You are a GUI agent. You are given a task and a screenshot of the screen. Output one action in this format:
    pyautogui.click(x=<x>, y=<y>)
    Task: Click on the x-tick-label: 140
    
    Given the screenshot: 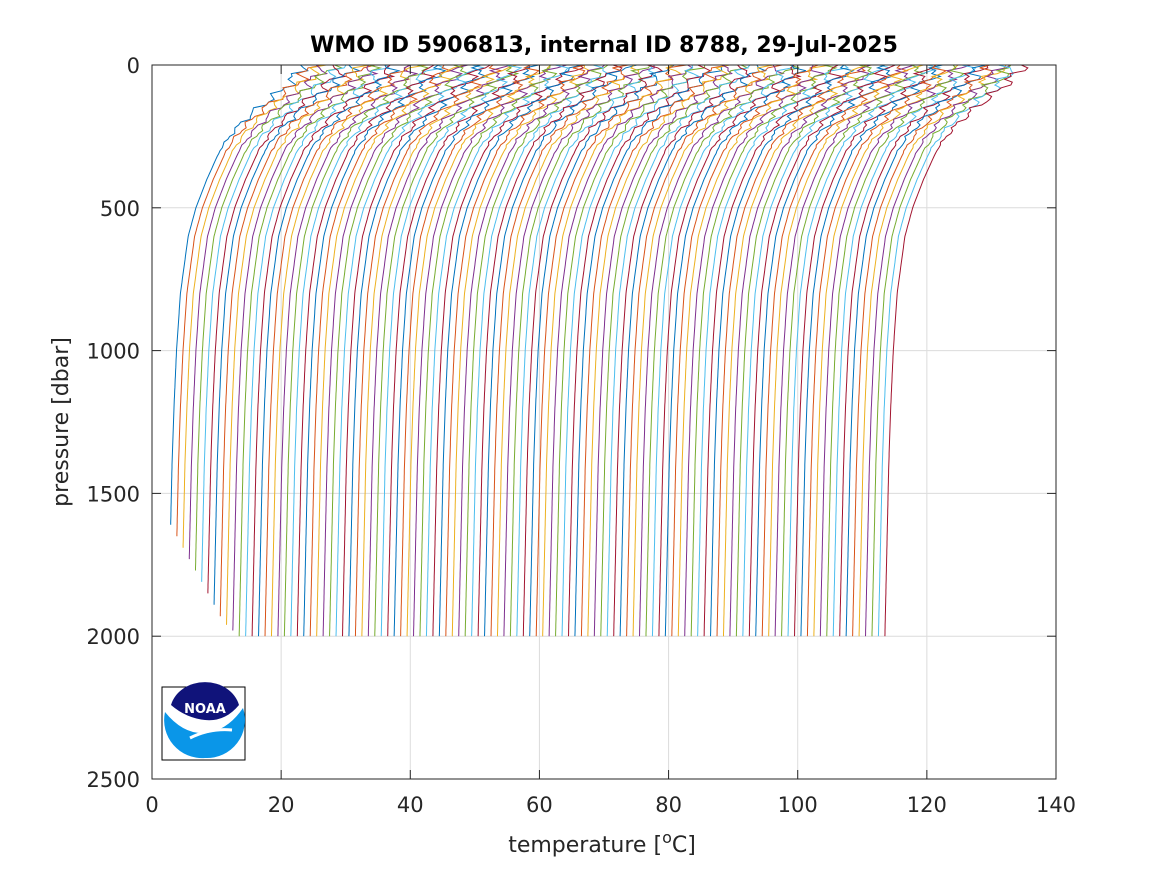 What is the action you would take?
    pyautogui.click(x=1056, y=805)
    